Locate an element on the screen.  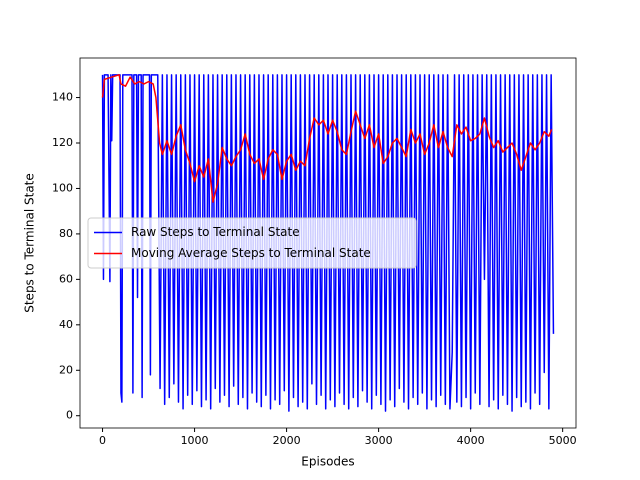
y-tick-label: 100 is located at coordinates (62, 187).